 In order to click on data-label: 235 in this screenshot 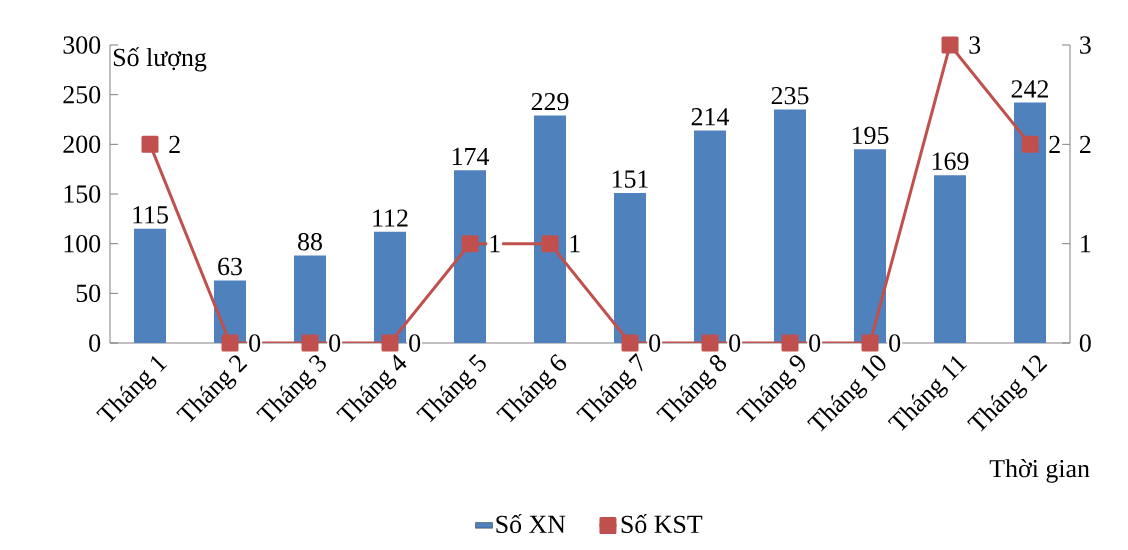, I will do `click(790, 95)`.